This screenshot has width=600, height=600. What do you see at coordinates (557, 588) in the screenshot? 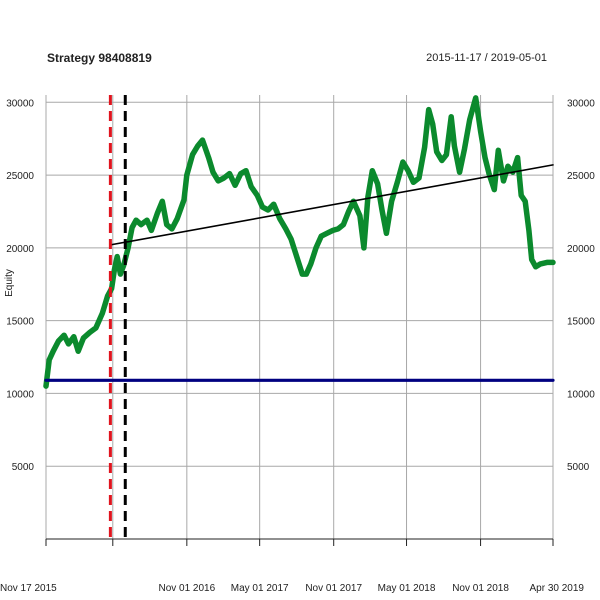
I see `x-tick-label: Apr 30 2019` at bounding box center [557, 588].